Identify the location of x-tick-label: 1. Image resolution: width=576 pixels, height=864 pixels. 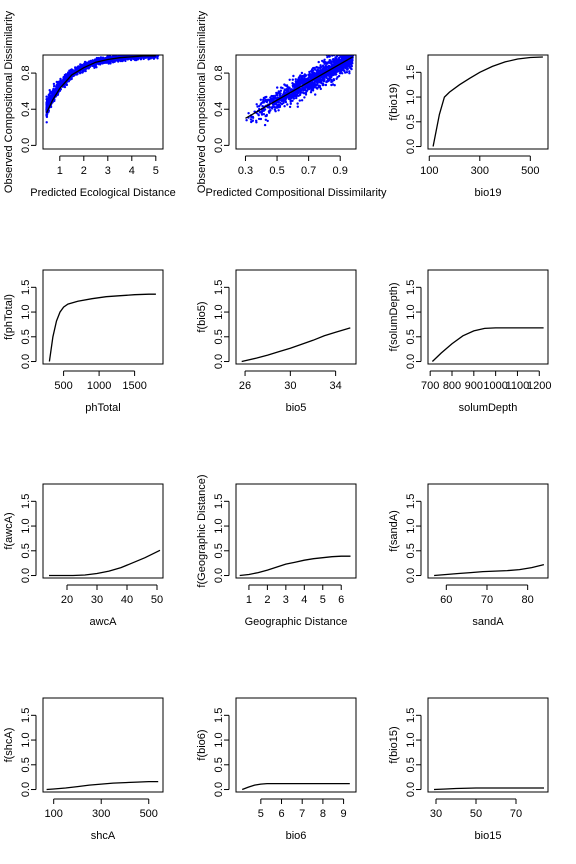
(249, 600).